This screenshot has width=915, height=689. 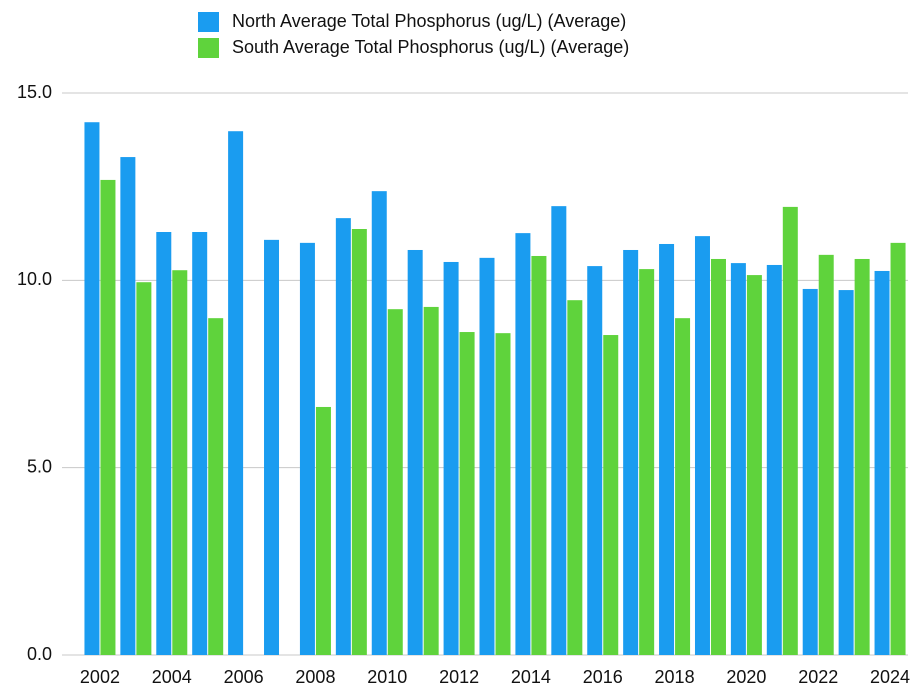 What do you see at coordinates (675, 677) in the screenshot?
I see `x-tick-label: 2018` at bounding box center [675, 677].